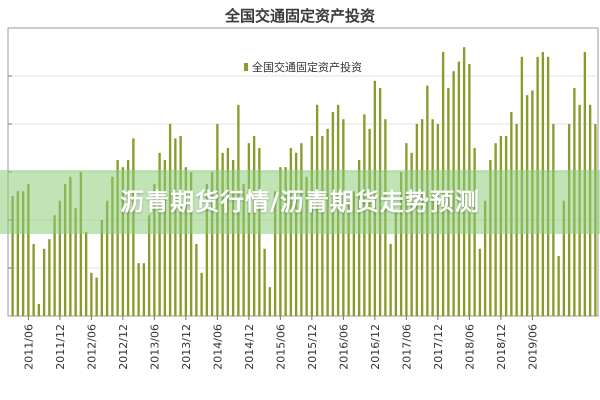  I want to click on chart-title: 全国交通固定资产投资, so click(299, 16).